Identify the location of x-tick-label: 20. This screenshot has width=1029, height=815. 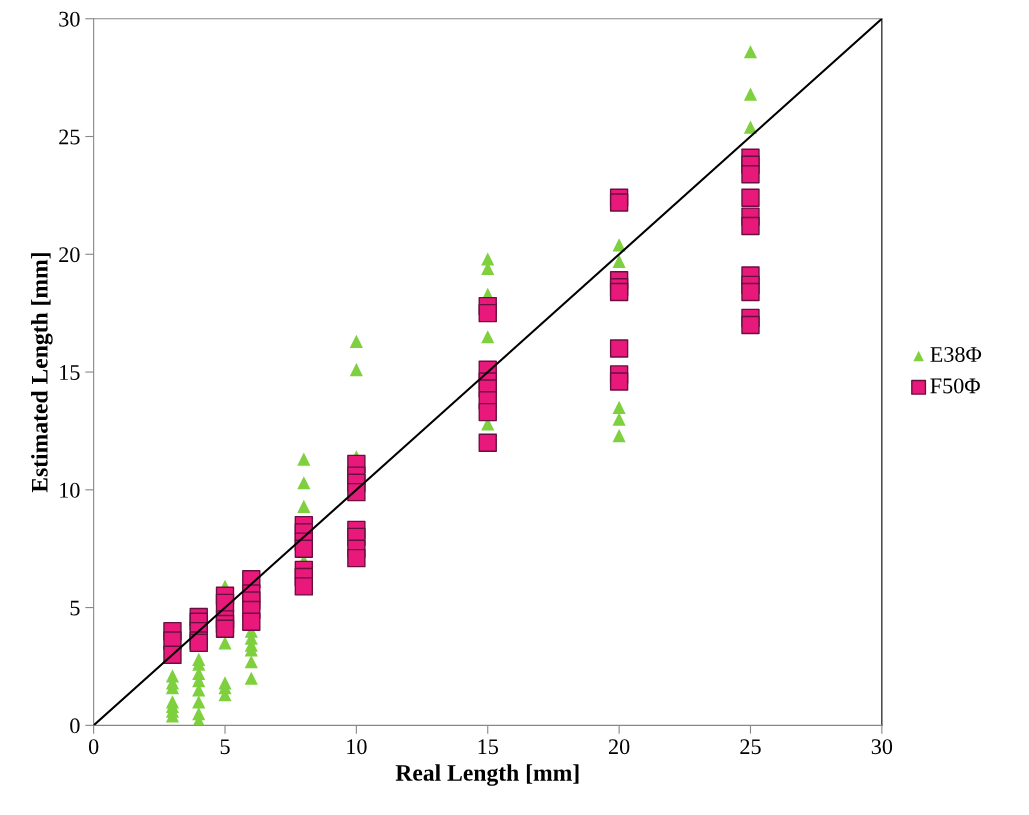
(619, 747).